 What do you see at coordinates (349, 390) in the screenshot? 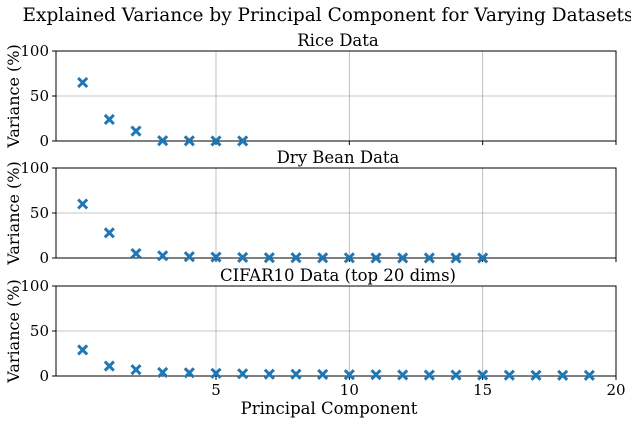
I see `x-tick-label: 10` at bounding box center [349, 390].